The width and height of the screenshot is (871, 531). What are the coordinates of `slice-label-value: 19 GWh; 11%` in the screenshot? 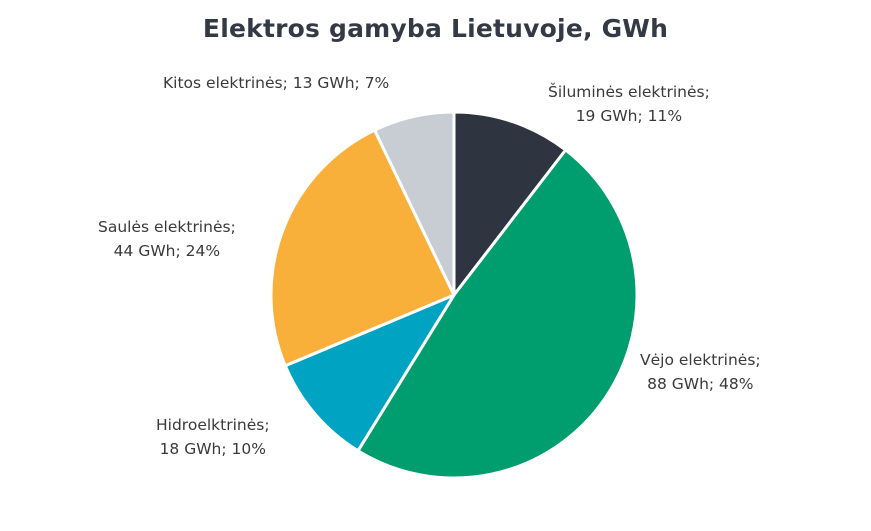 It's located at (629, 116).